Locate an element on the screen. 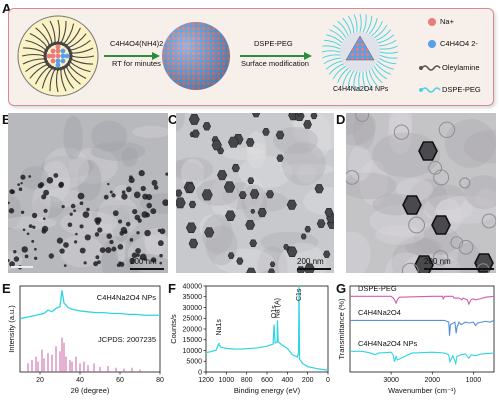 The image size is (500, 404). chart-e-annotation-jcpds: JCPDS: 2007235 is located at coordinates (127, 339).